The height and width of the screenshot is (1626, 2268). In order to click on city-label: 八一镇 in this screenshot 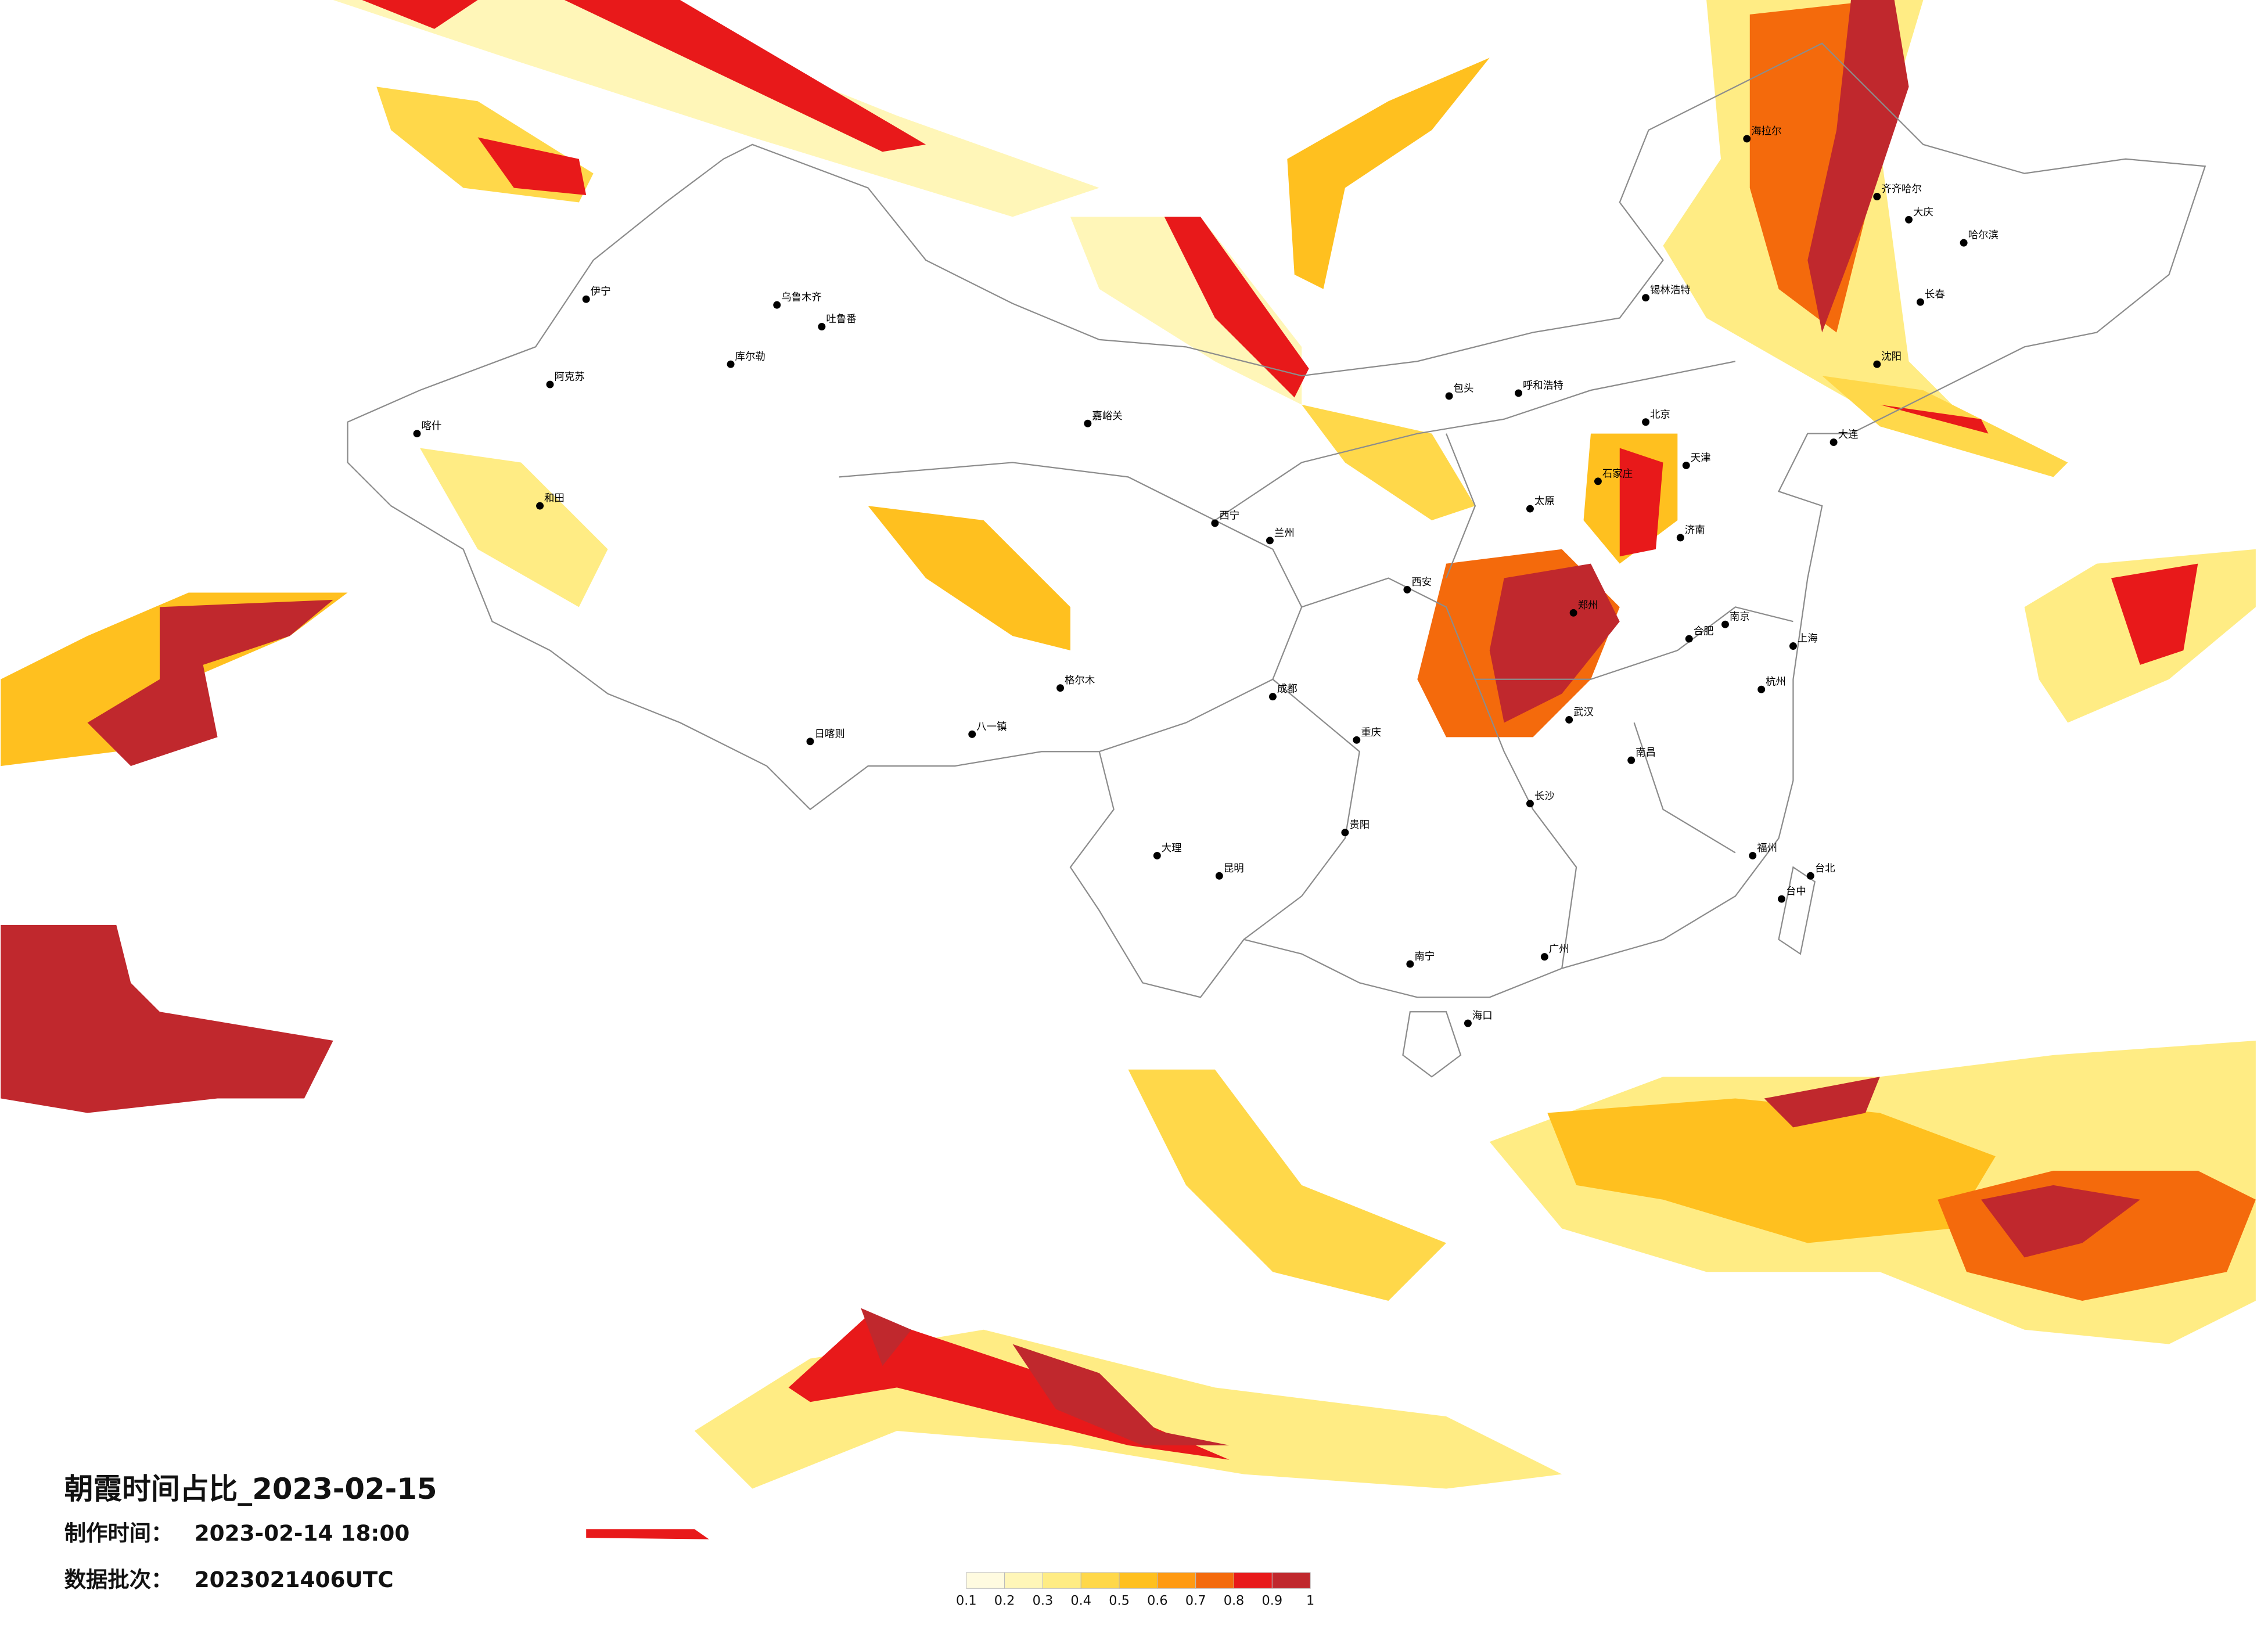, I will do `click(991, 727)`.